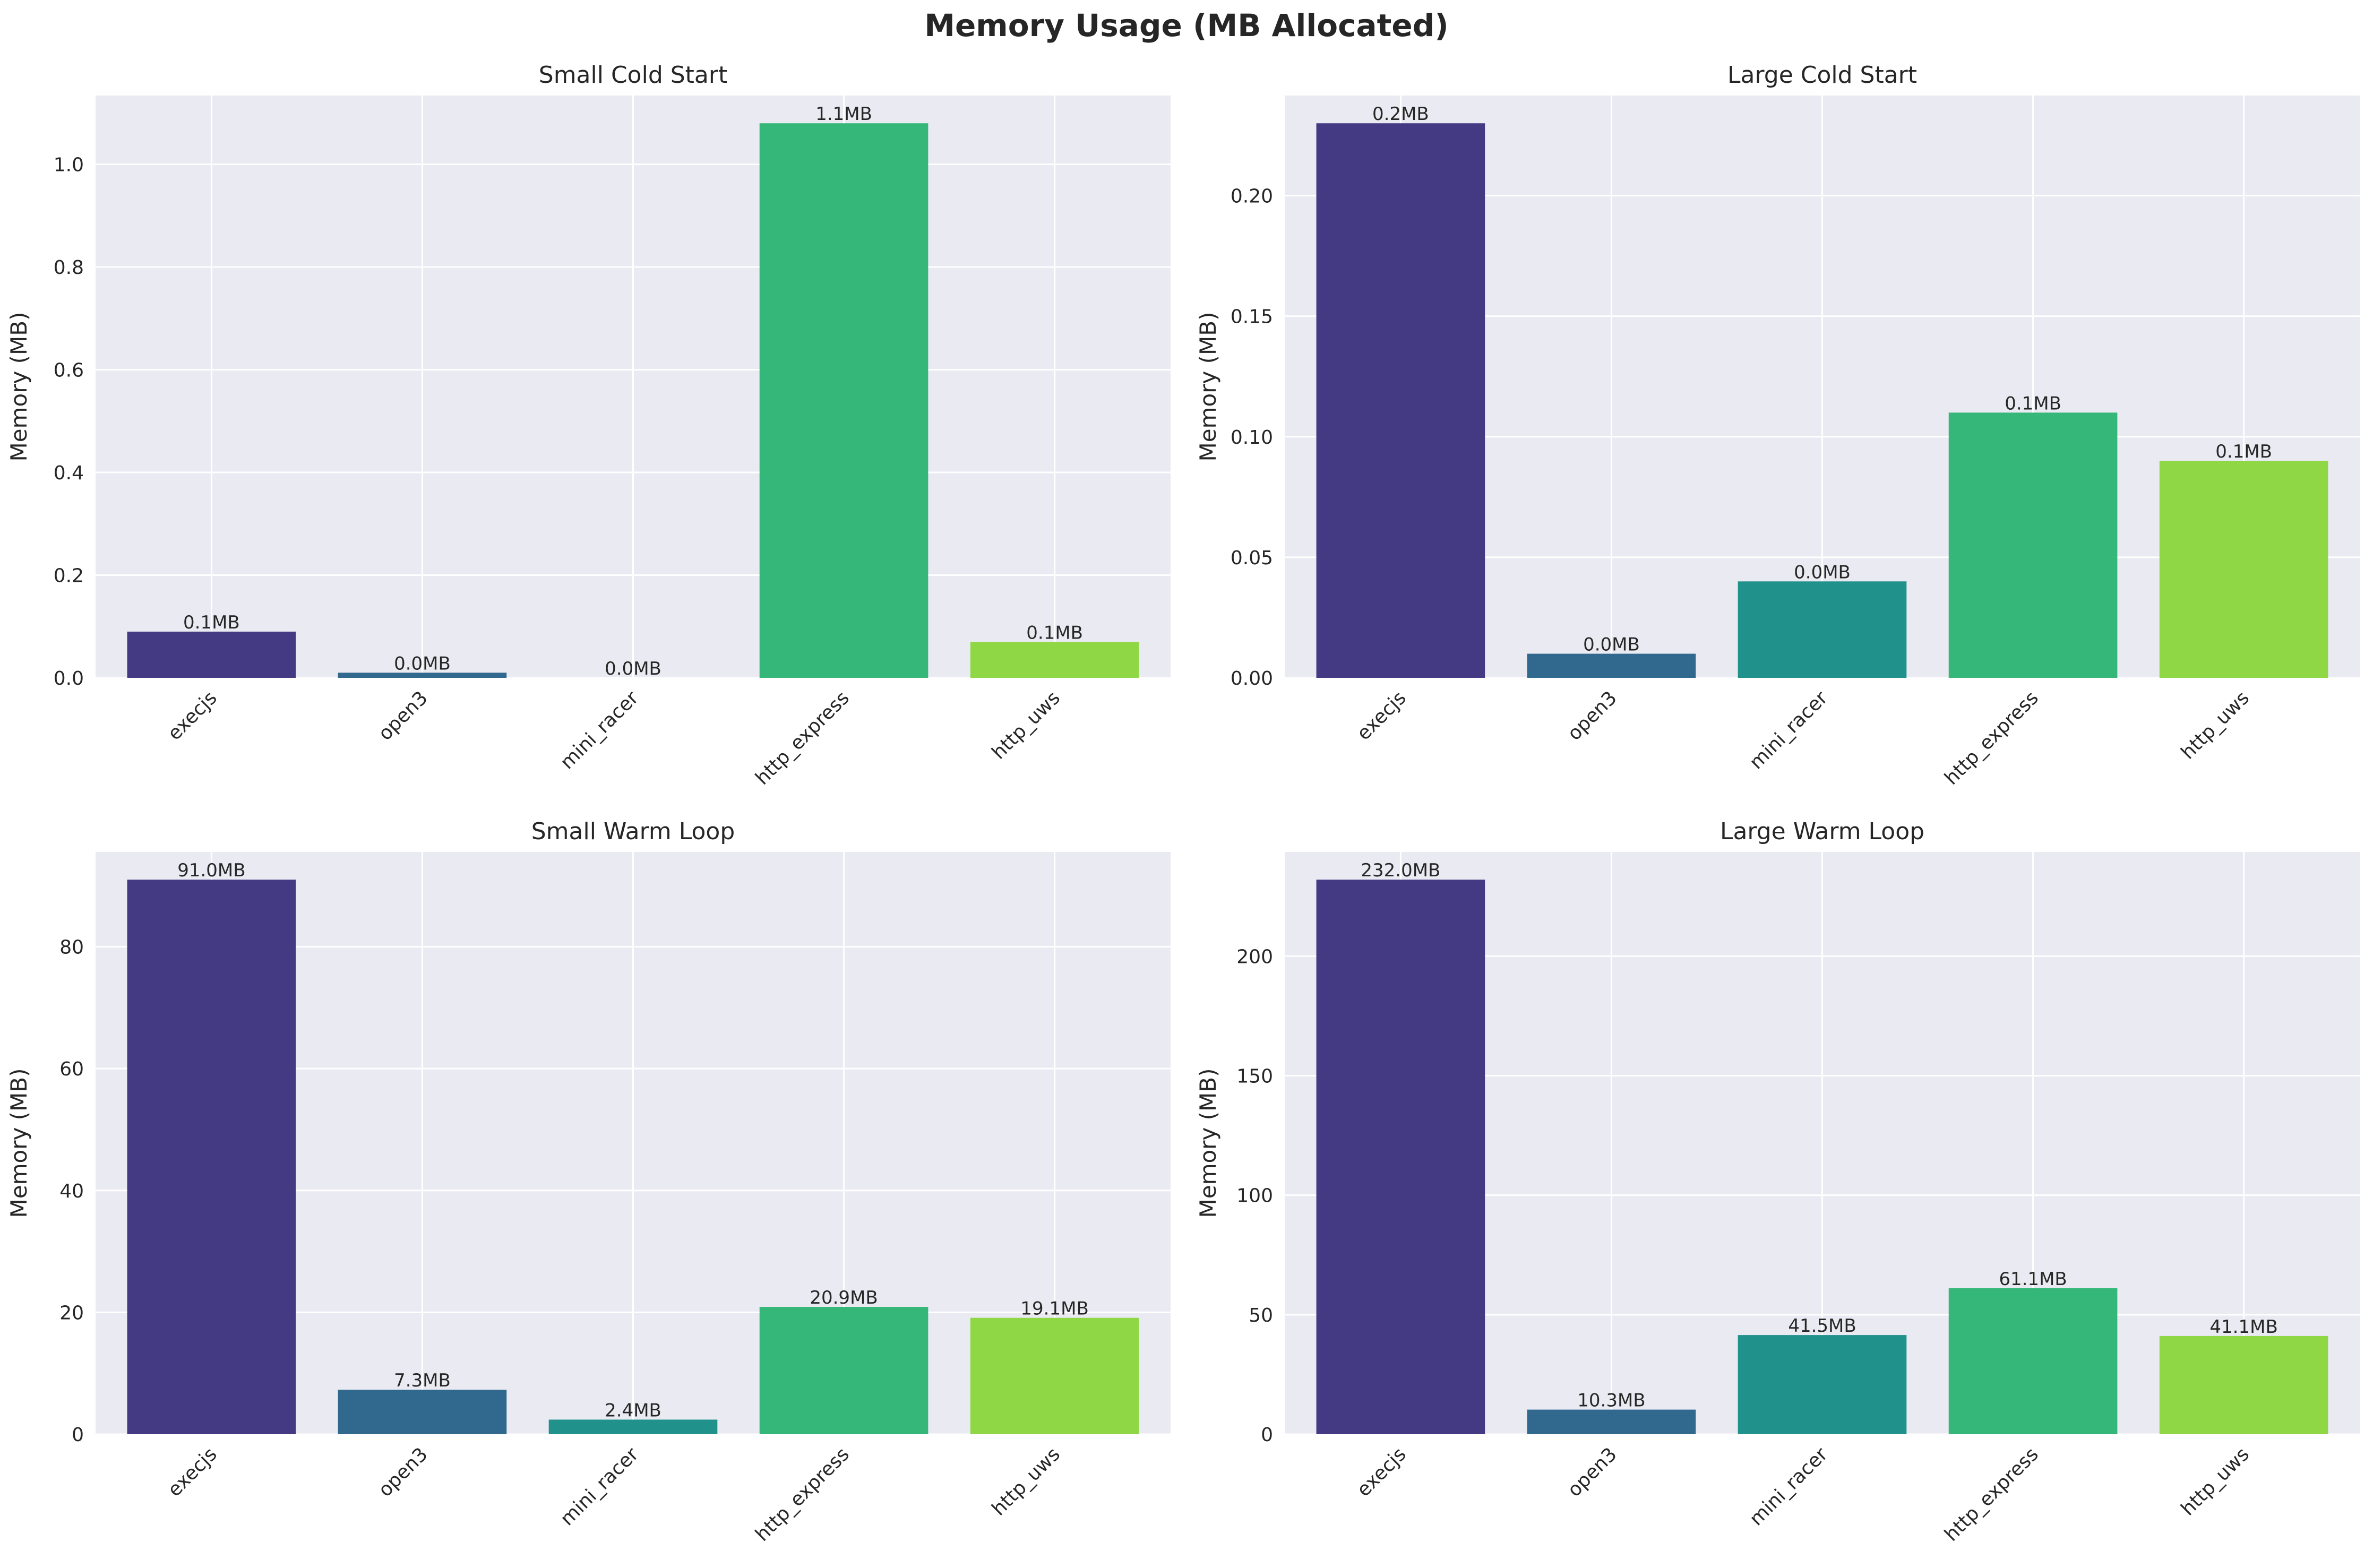  I want to click on y-tick-label: 0.15, so click(1252, 317).